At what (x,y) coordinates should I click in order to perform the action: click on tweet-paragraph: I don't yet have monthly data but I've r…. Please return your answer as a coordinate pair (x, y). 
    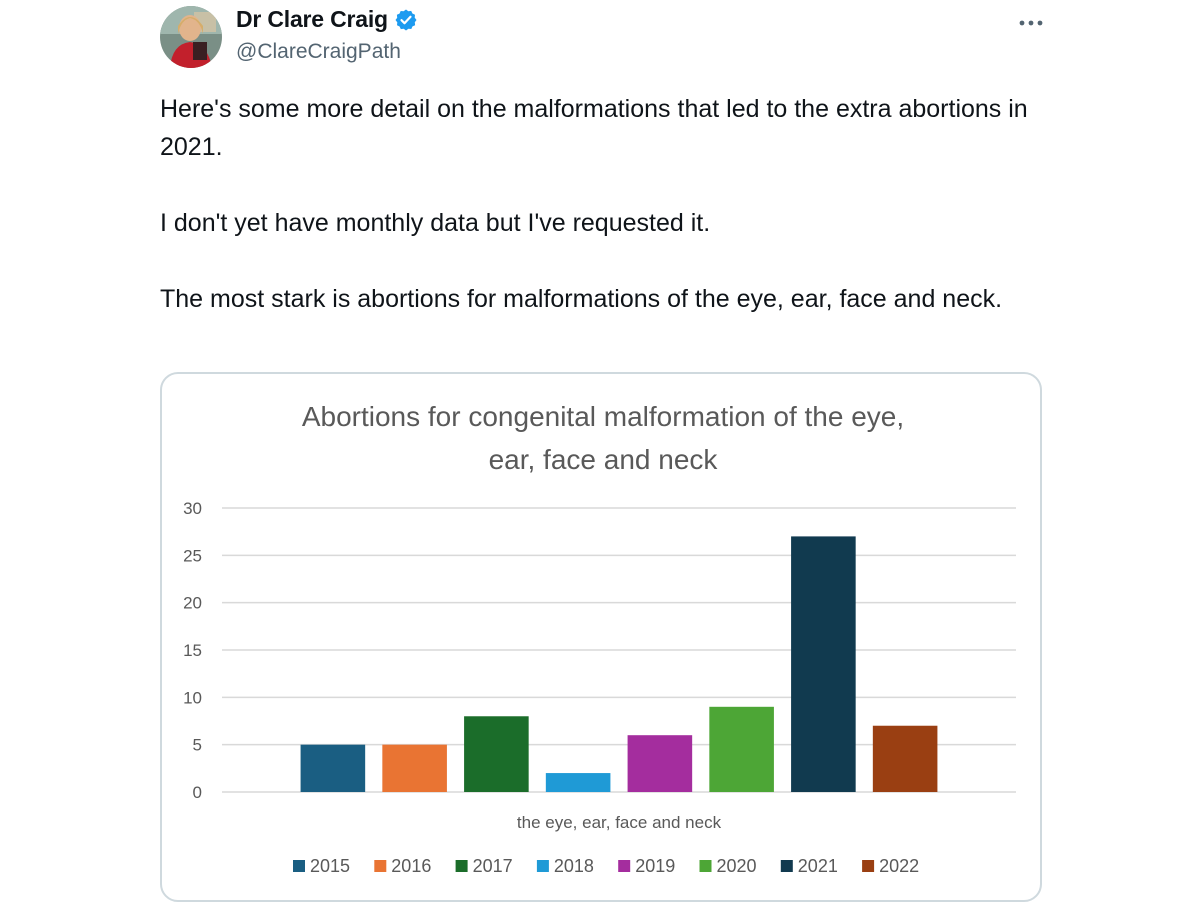
    Looking at the image, I should click on (435, 223).